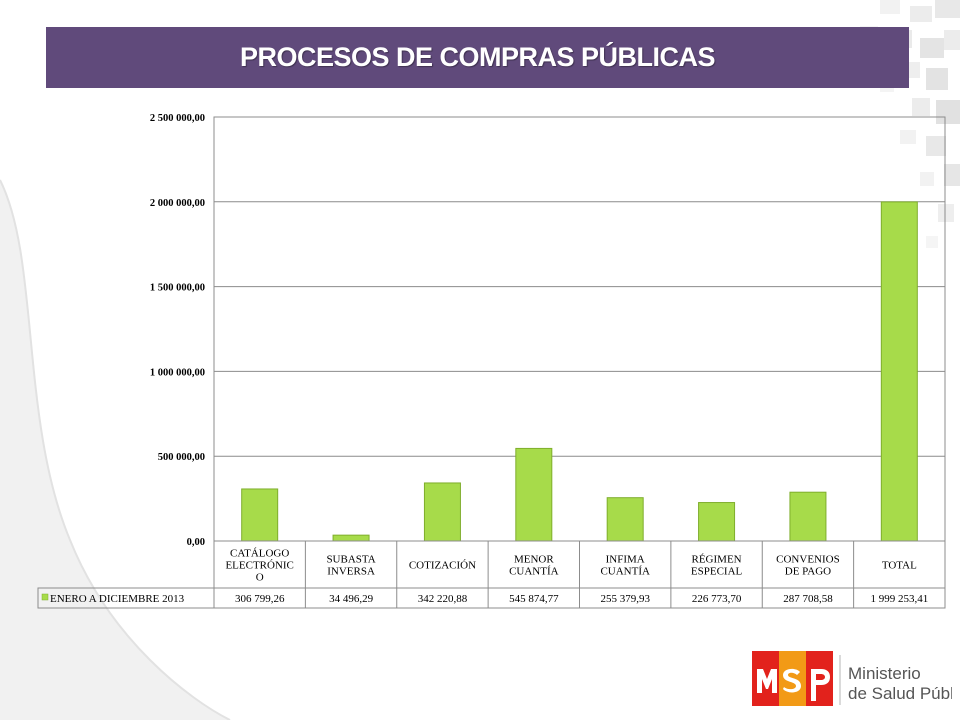 The height and width of the screenshot is (720, 960). I want to click on category-label: INVERSA, so click(351, 572).